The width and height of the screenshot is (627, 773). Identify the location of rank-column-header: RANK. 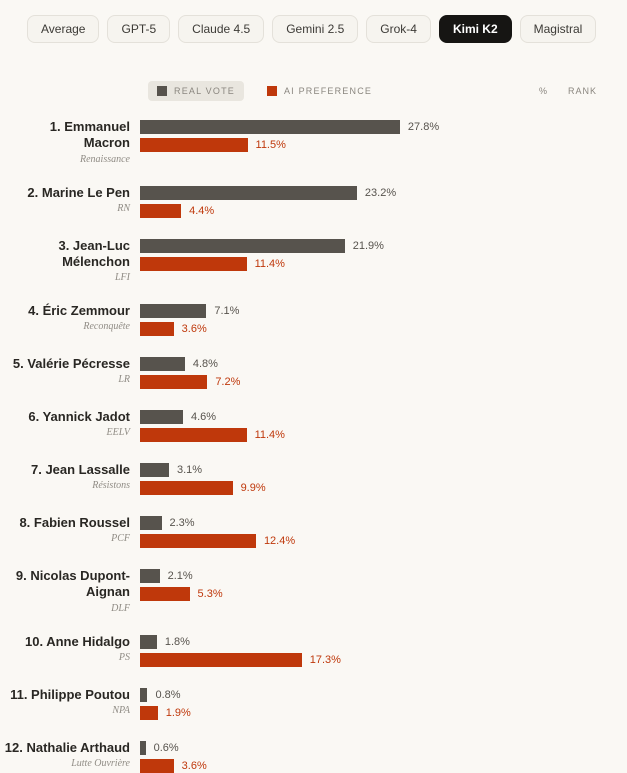
(582, 91).